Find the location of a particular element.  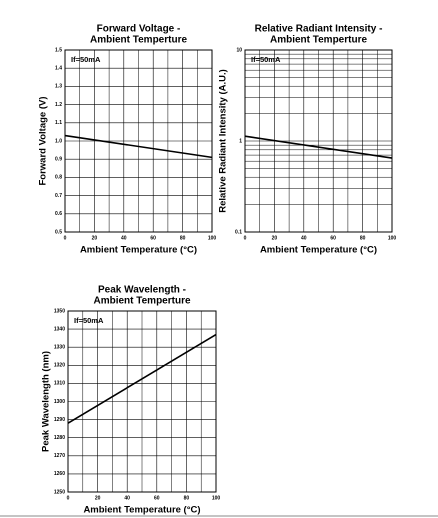

y-tick-label: 0.9 is located at coordinates (58, 160).